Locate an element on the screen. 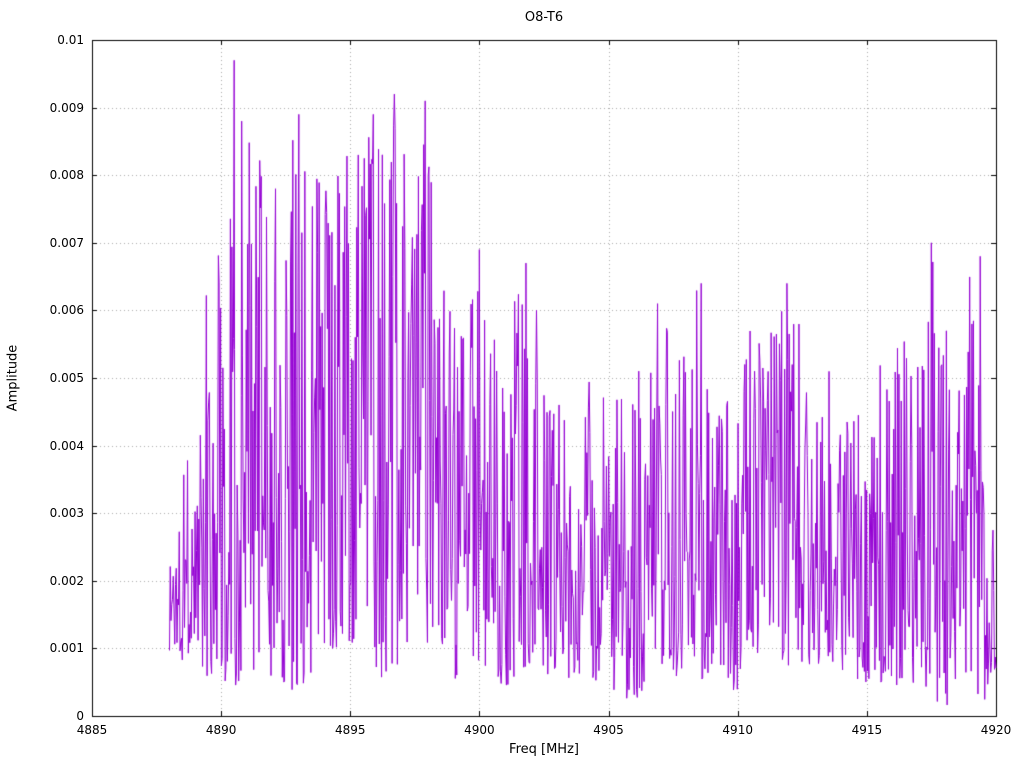 This screenshot has height=768, width=1024. y-tick-label: 0.008 is located at coordinates (66, 175).